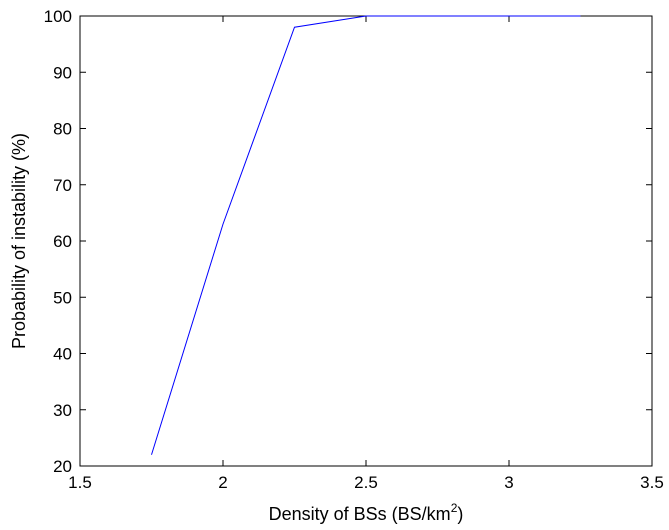  I want to click on x-axis-title-suffix: ), so click(460, 514).